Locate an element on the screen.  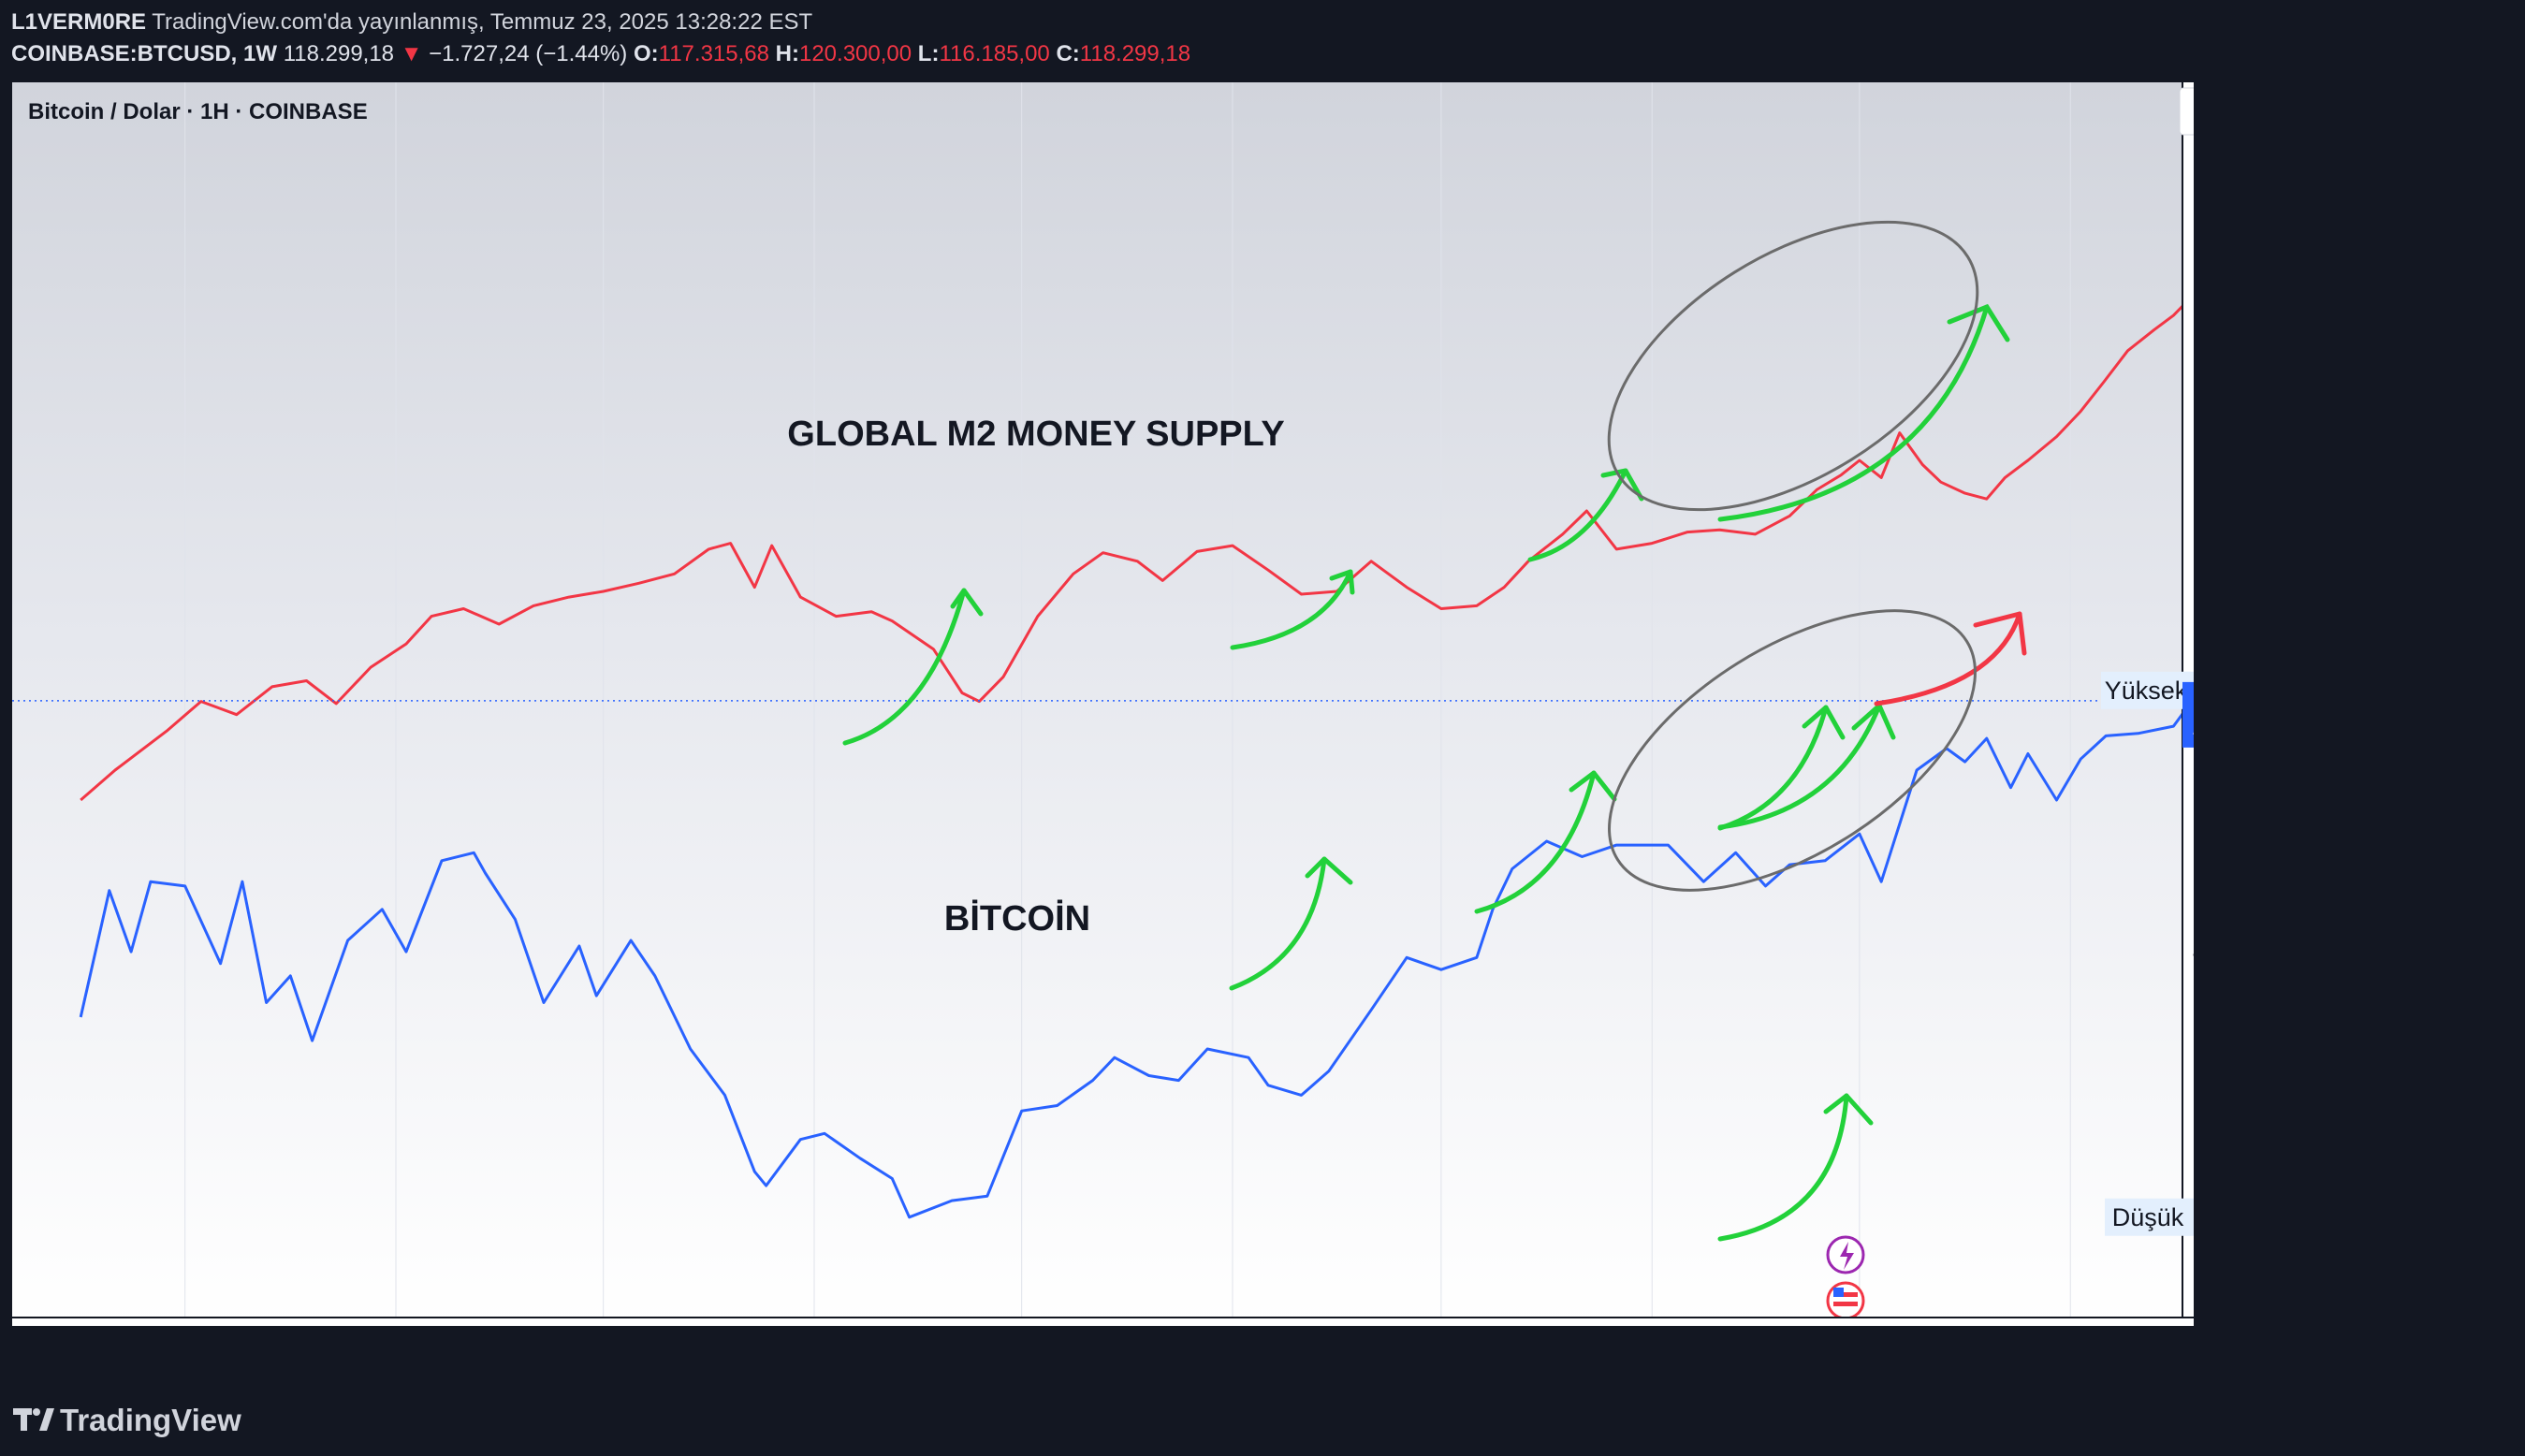
price-tag-bg is located at coordinates (2188, 714).